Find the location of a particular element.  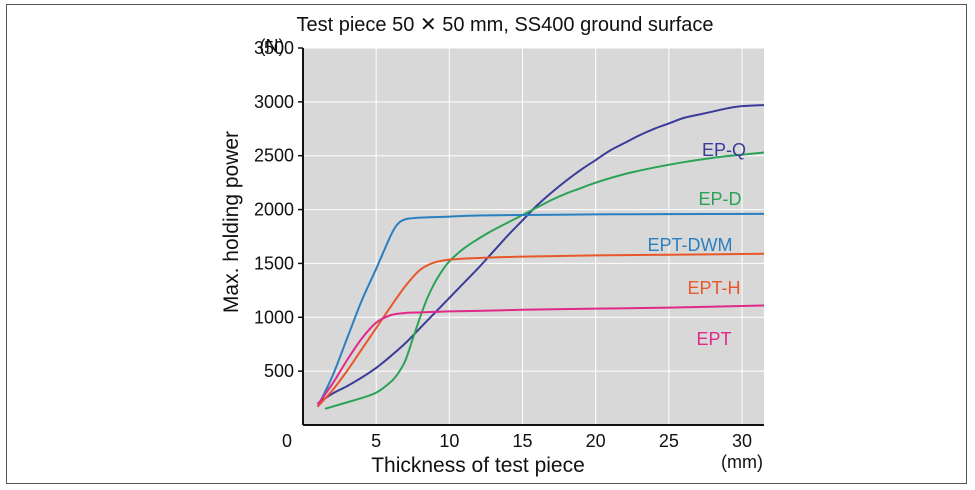

series-label-ep-q: EP-Q is located at coordinates (724, 150).